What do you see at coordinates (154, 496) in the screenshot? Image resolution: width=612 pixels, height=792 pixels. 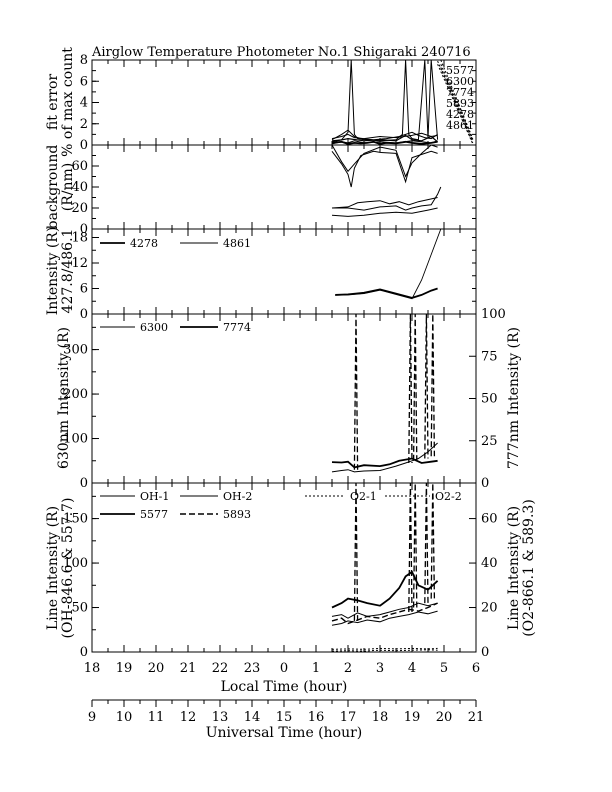 I see `legend-label-OH-1: OH-1` at bounding box center [154, 496].